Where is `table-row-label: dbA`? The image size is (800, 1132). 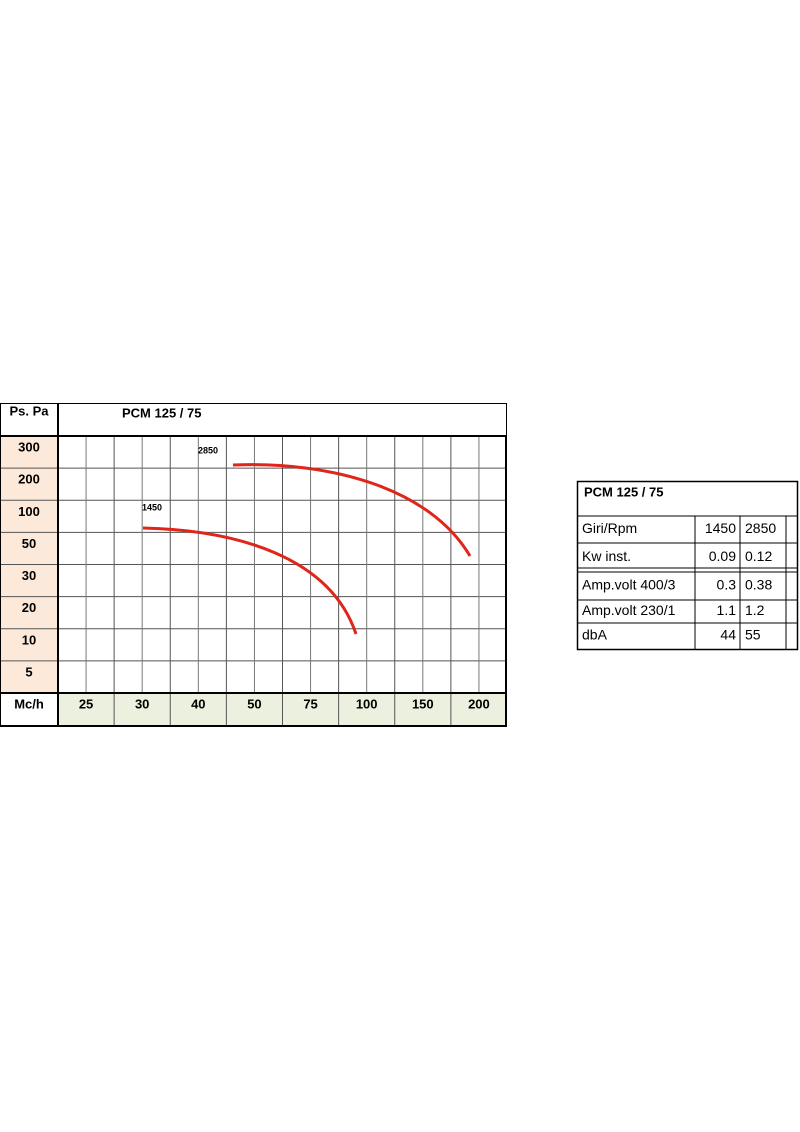
table-row-label: dbA is located at coordinates (595, 635).